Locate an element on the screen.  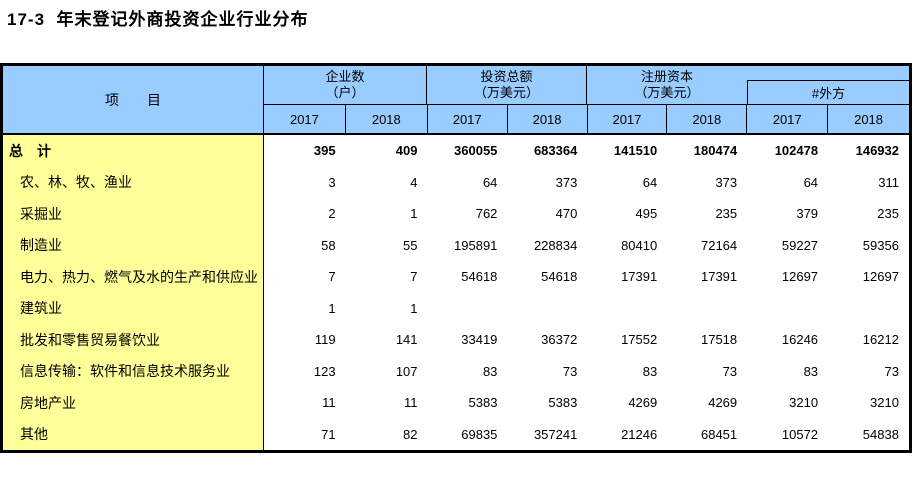
cell-value: 59356 is located at coordinates (880, 245).